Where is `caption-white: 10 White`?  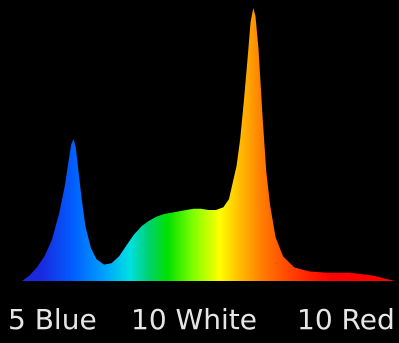
caption-white: 10 White is located at coordinates (194, 319).